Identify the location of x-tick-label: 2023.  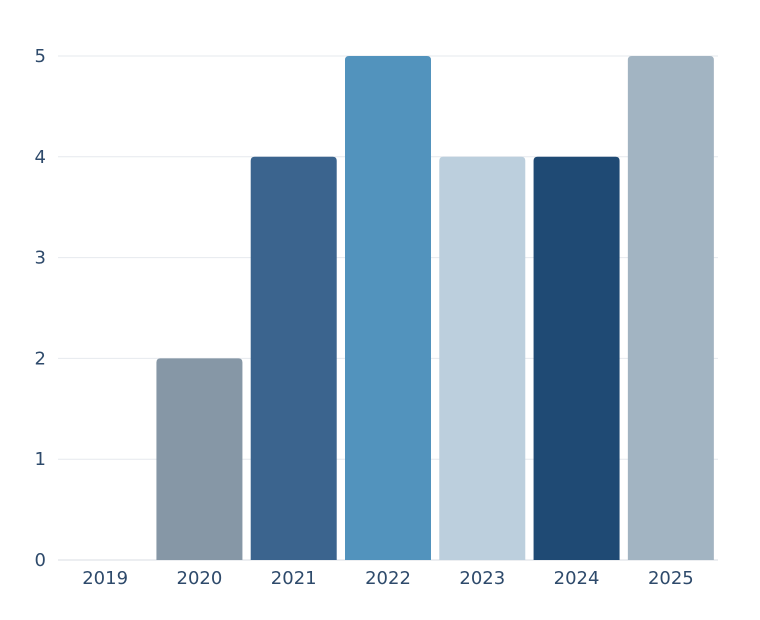
(482, 578).